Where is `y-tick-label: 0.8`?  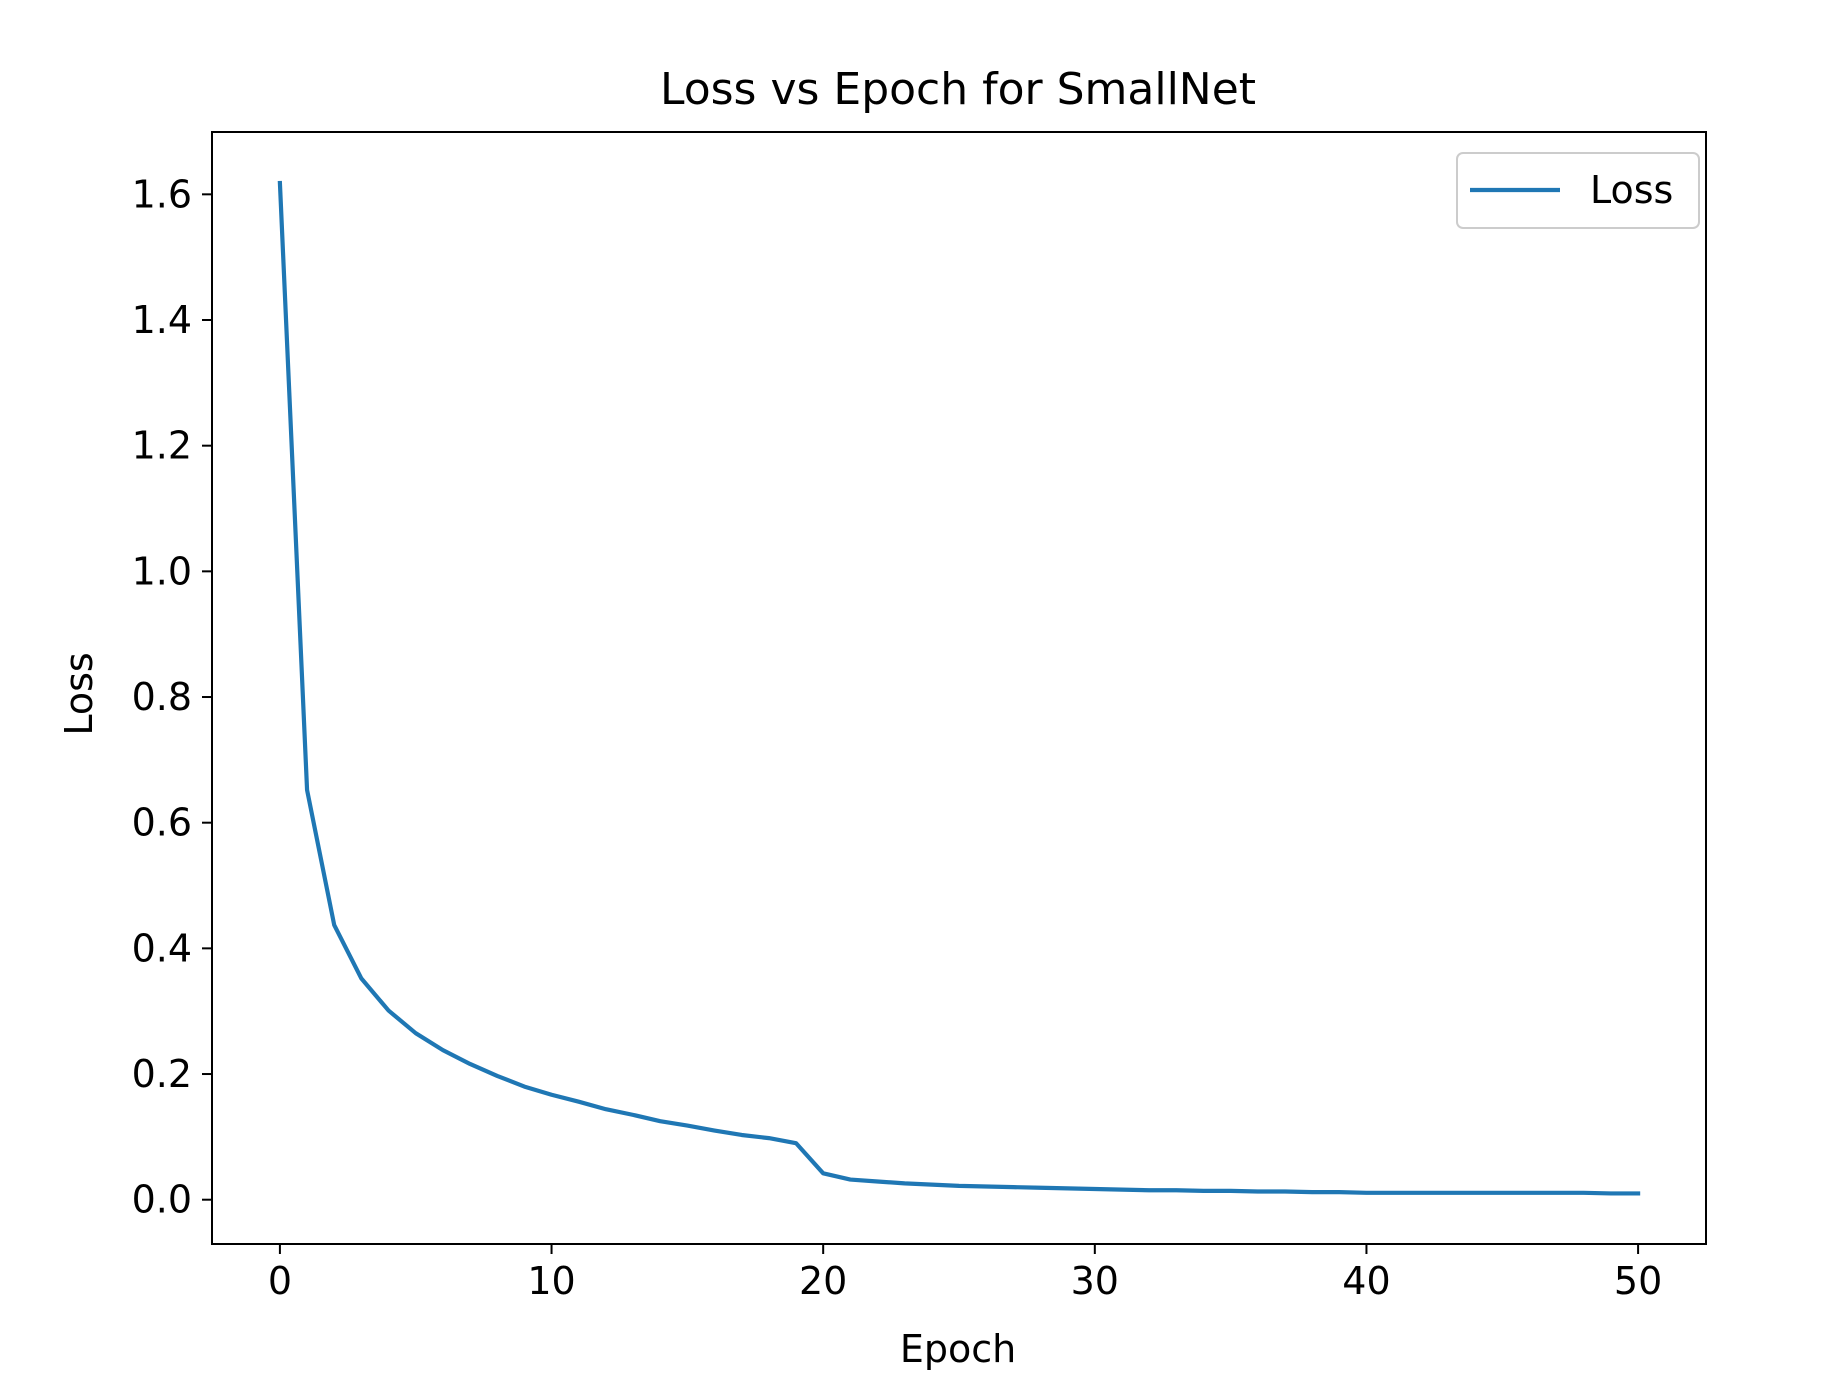 y-tick-label: 0.8 is located at coordinates (162, 697).